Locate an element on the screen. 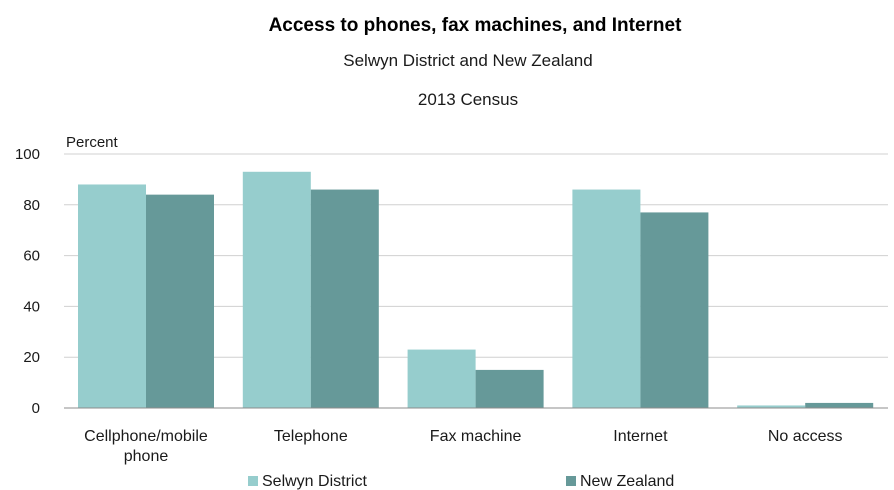 Image resolution: width=894 pixels, height=490 pixels. x-tick-label-1-0: Telephone is located at coordinates (311, 436).